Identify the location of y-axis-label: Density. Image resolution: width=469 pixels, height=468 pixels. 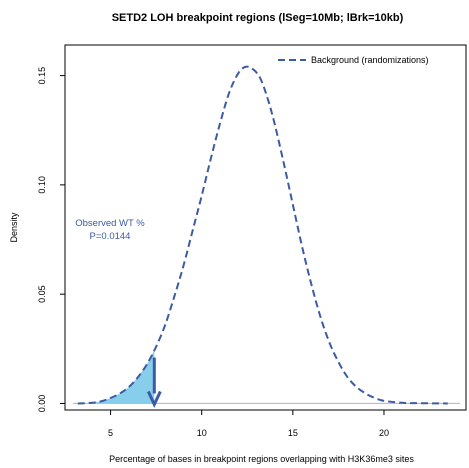
(14, 227).